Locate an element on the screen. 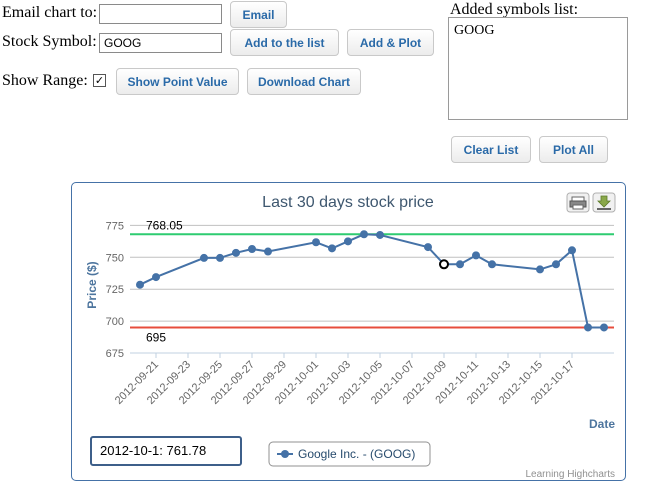 The height and width of the screenshot is (485, 658). y-tick-label: 775 is located at coordinates (115, 226).